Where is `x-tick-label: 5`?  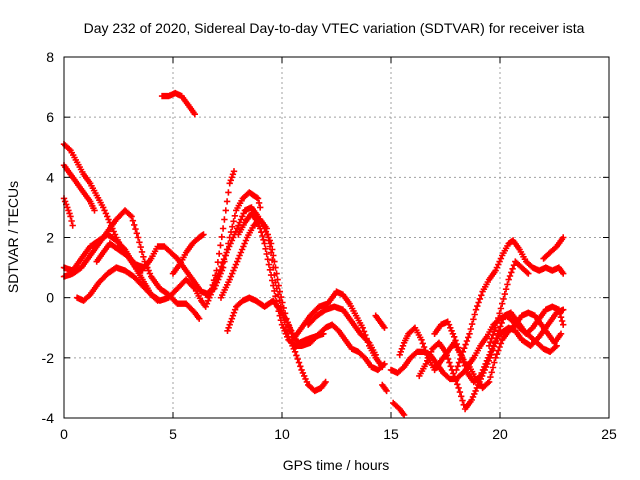 x-tick-label: 5 is located at coordinates (173, 434).